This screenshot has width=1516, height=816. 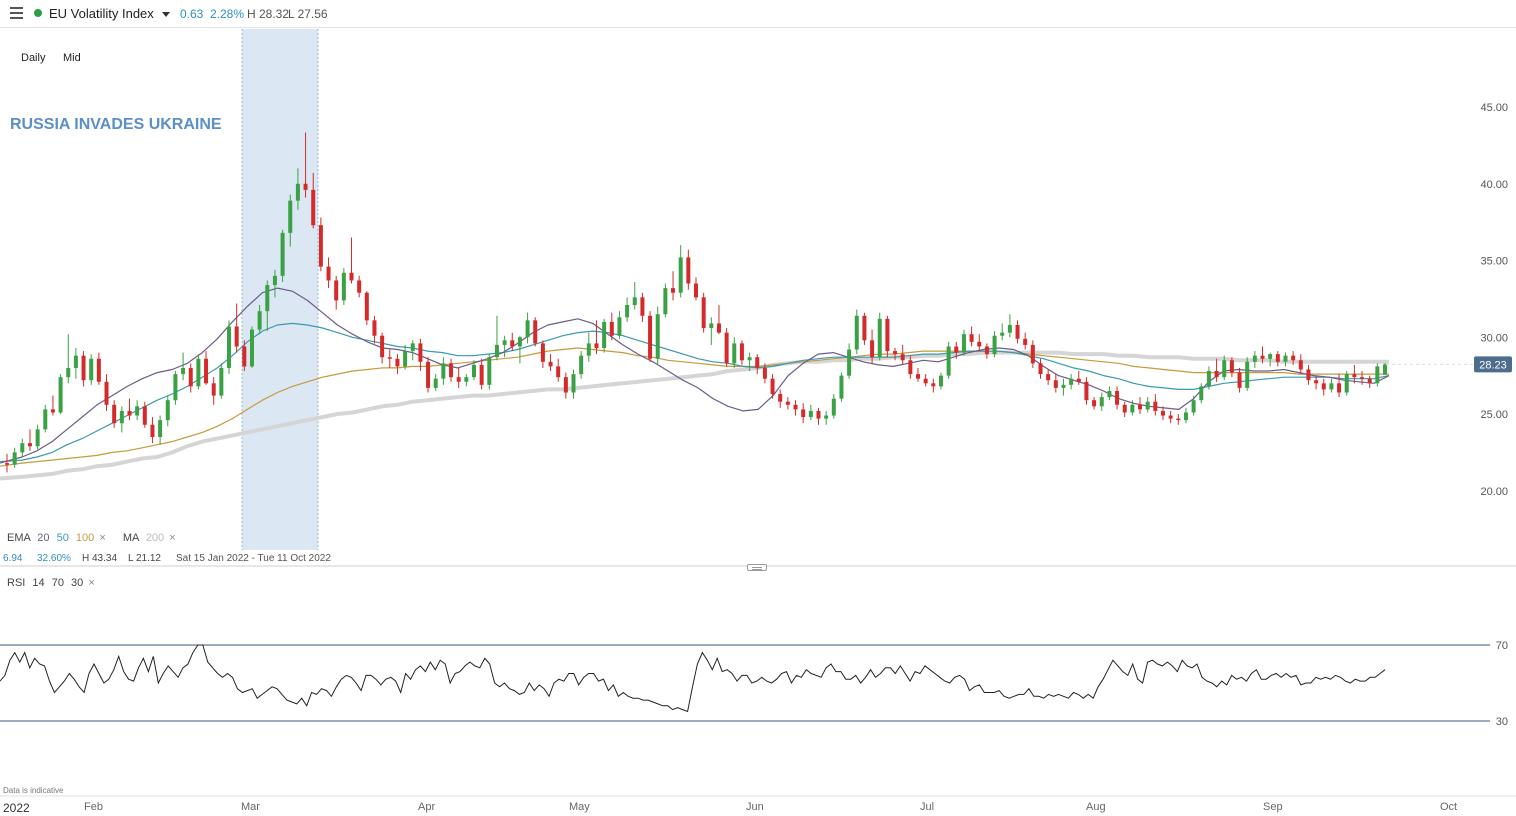 I want to click on interval-selector: Daily, so click(x=33, y=58).